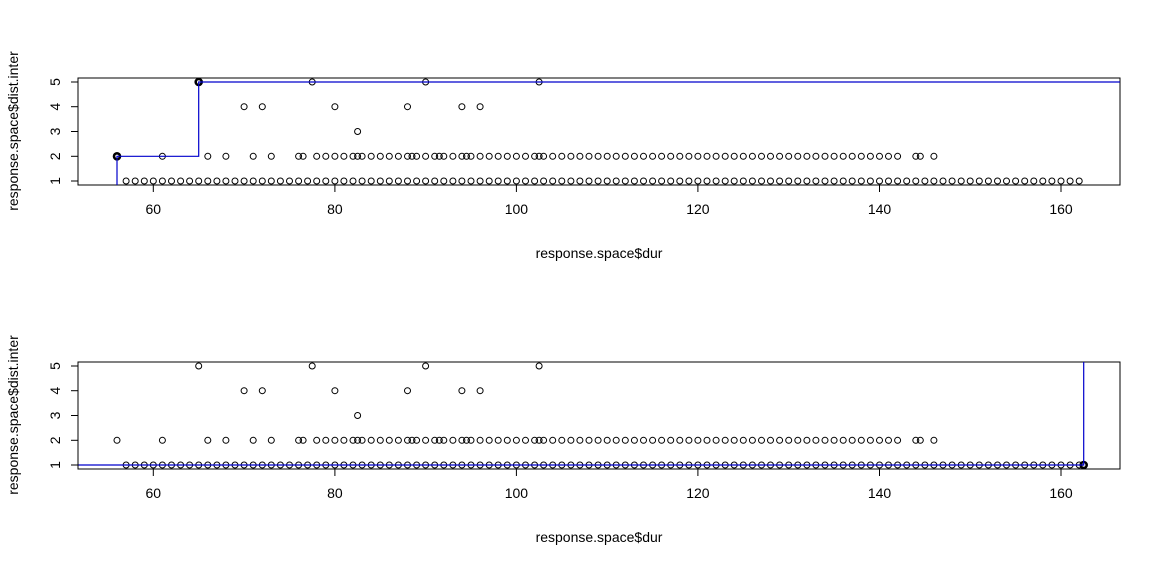  What do you see at coordinates (335, 493) in the screenshot?
I see `x-tick-label: 80` at bounding box center [335, 493].